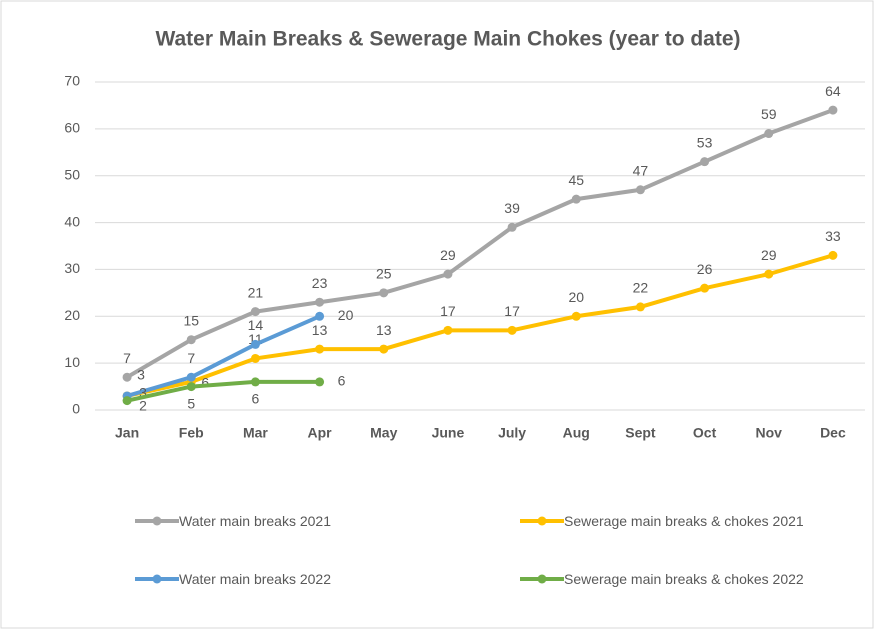 The image size is (874, 629). I want to click on data-label: 45, so click(576, 180).